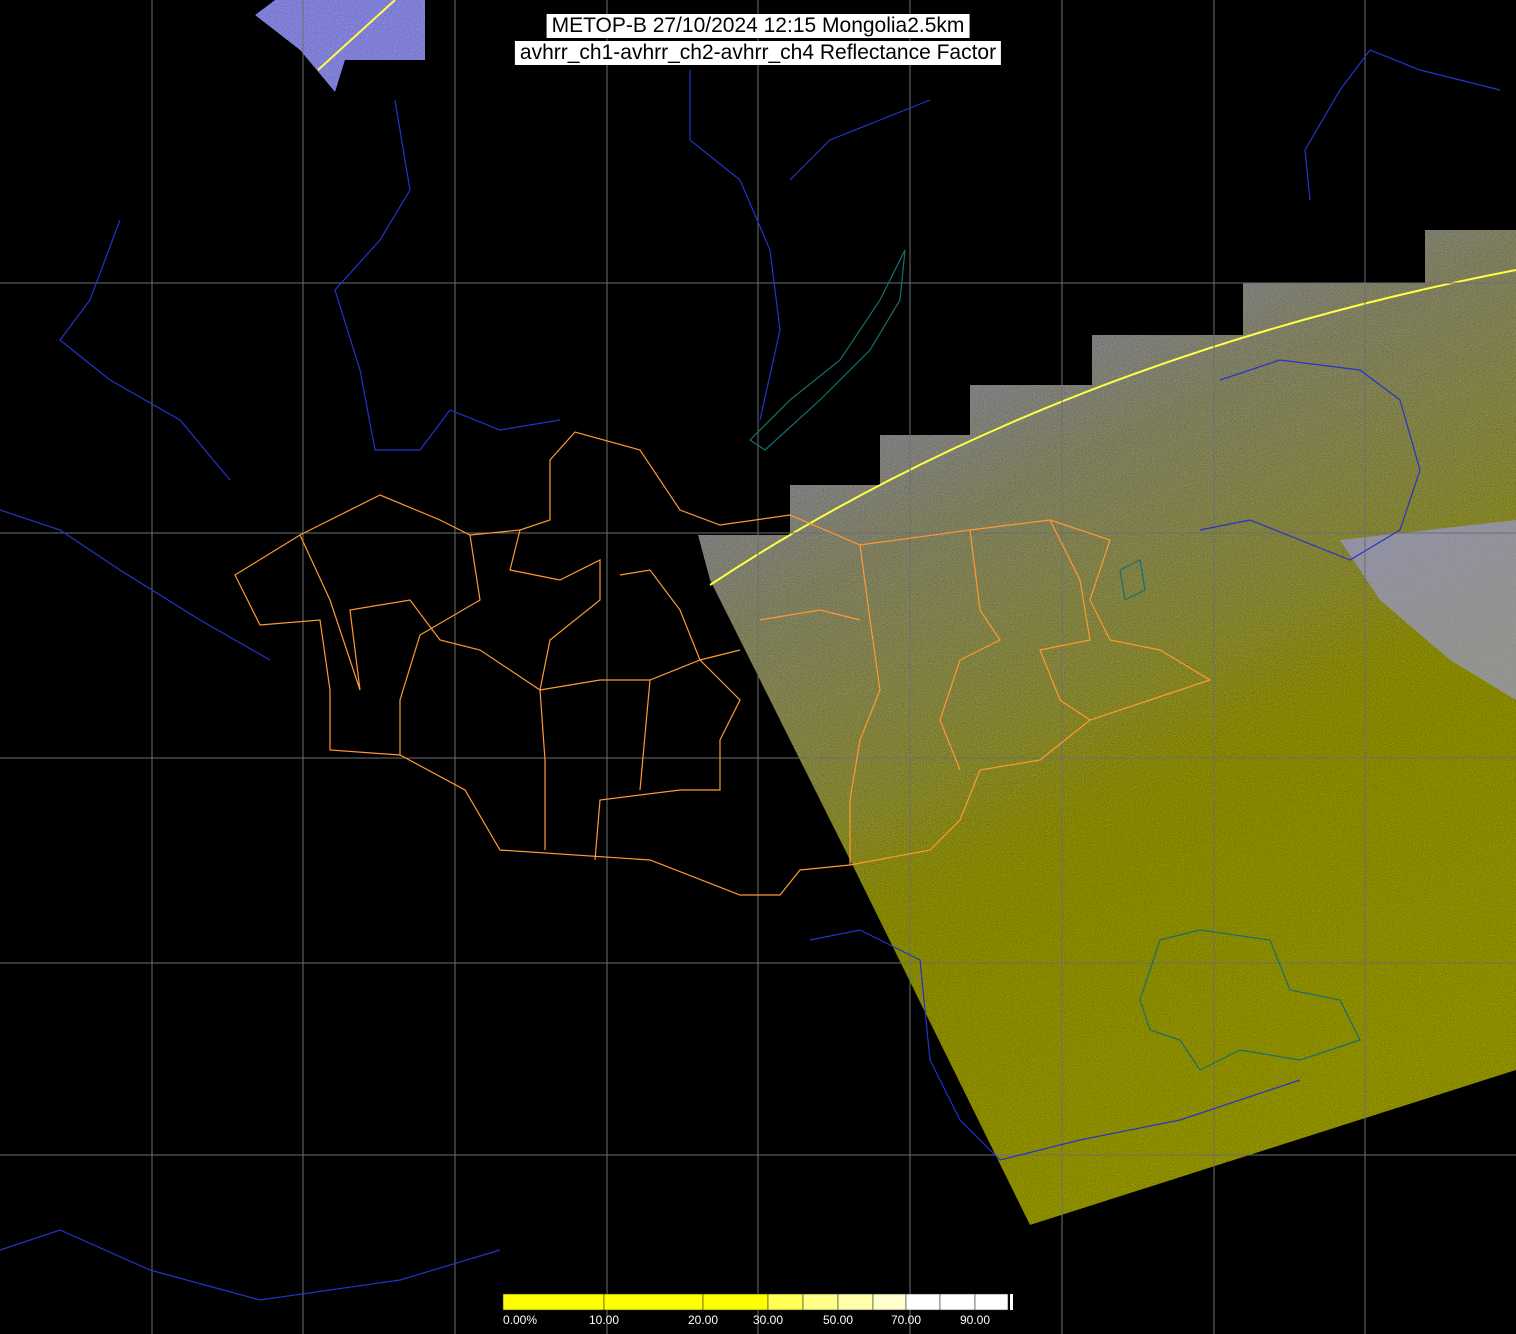  Describe the element at coordinates (703, 1320) in the screenshot. I see `colorbar-label: 20.00` at that location.